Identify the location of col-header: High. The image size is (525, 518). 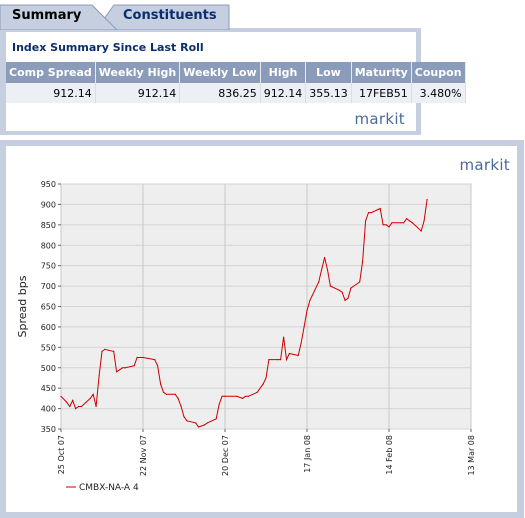
(283, 72).